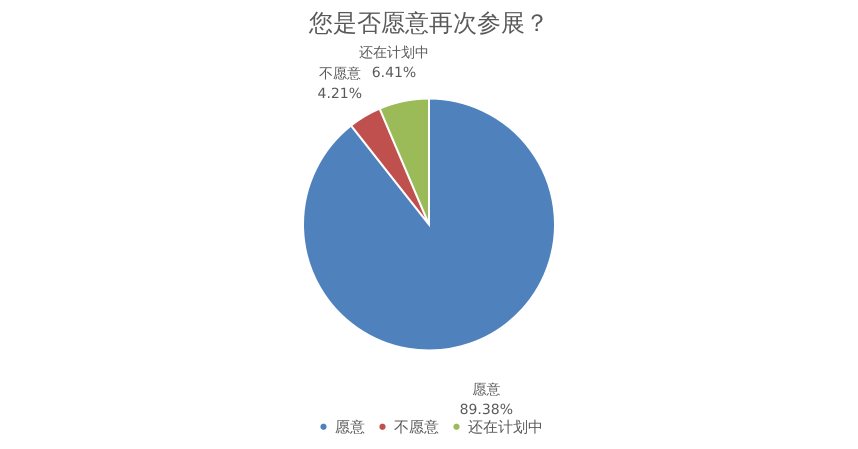  Describe the element at coordinates (486, 390) in the screenshot. I see `slice-label: 愿意` at that location.